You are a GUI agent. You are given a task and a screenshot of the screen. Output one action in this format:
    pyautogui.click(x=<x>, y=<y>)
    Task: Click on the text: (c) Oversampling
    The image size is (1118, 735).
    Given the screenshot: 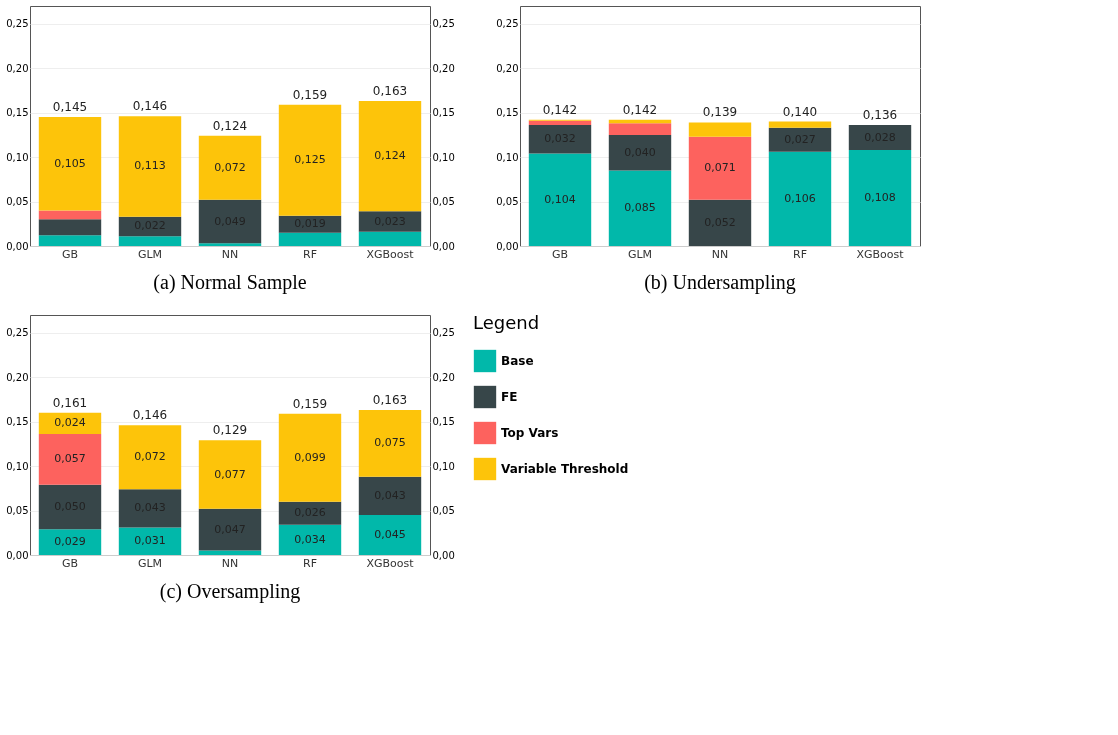 What is the action you would take?
    pyautogui.click(x=230, y=591)
    